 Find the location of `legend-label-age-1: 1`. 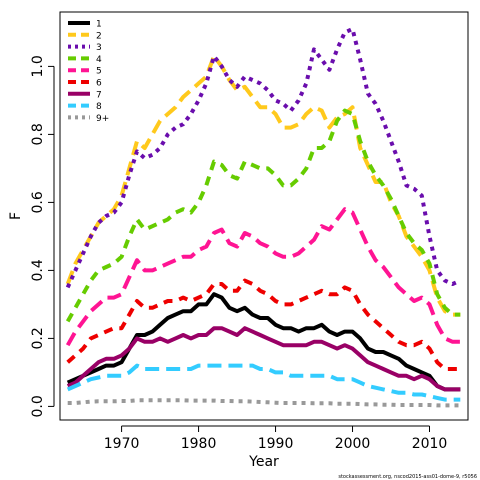

legend-label-age-1: 1 is located at coordinates (99, 25).